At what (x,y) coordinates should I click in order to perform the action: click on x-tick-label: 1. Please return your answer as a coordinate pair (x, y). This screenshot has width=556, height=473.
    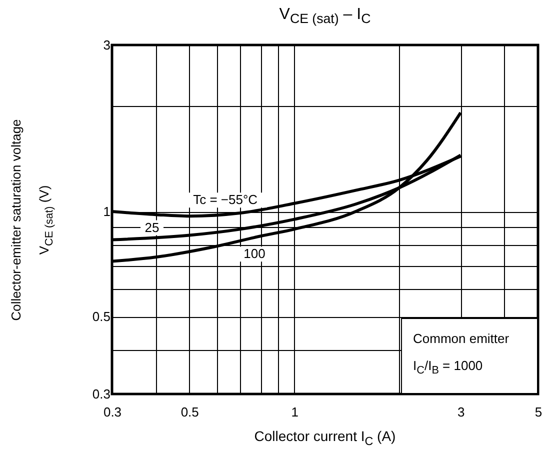
    Looking at the image, I should click on (294, 412).